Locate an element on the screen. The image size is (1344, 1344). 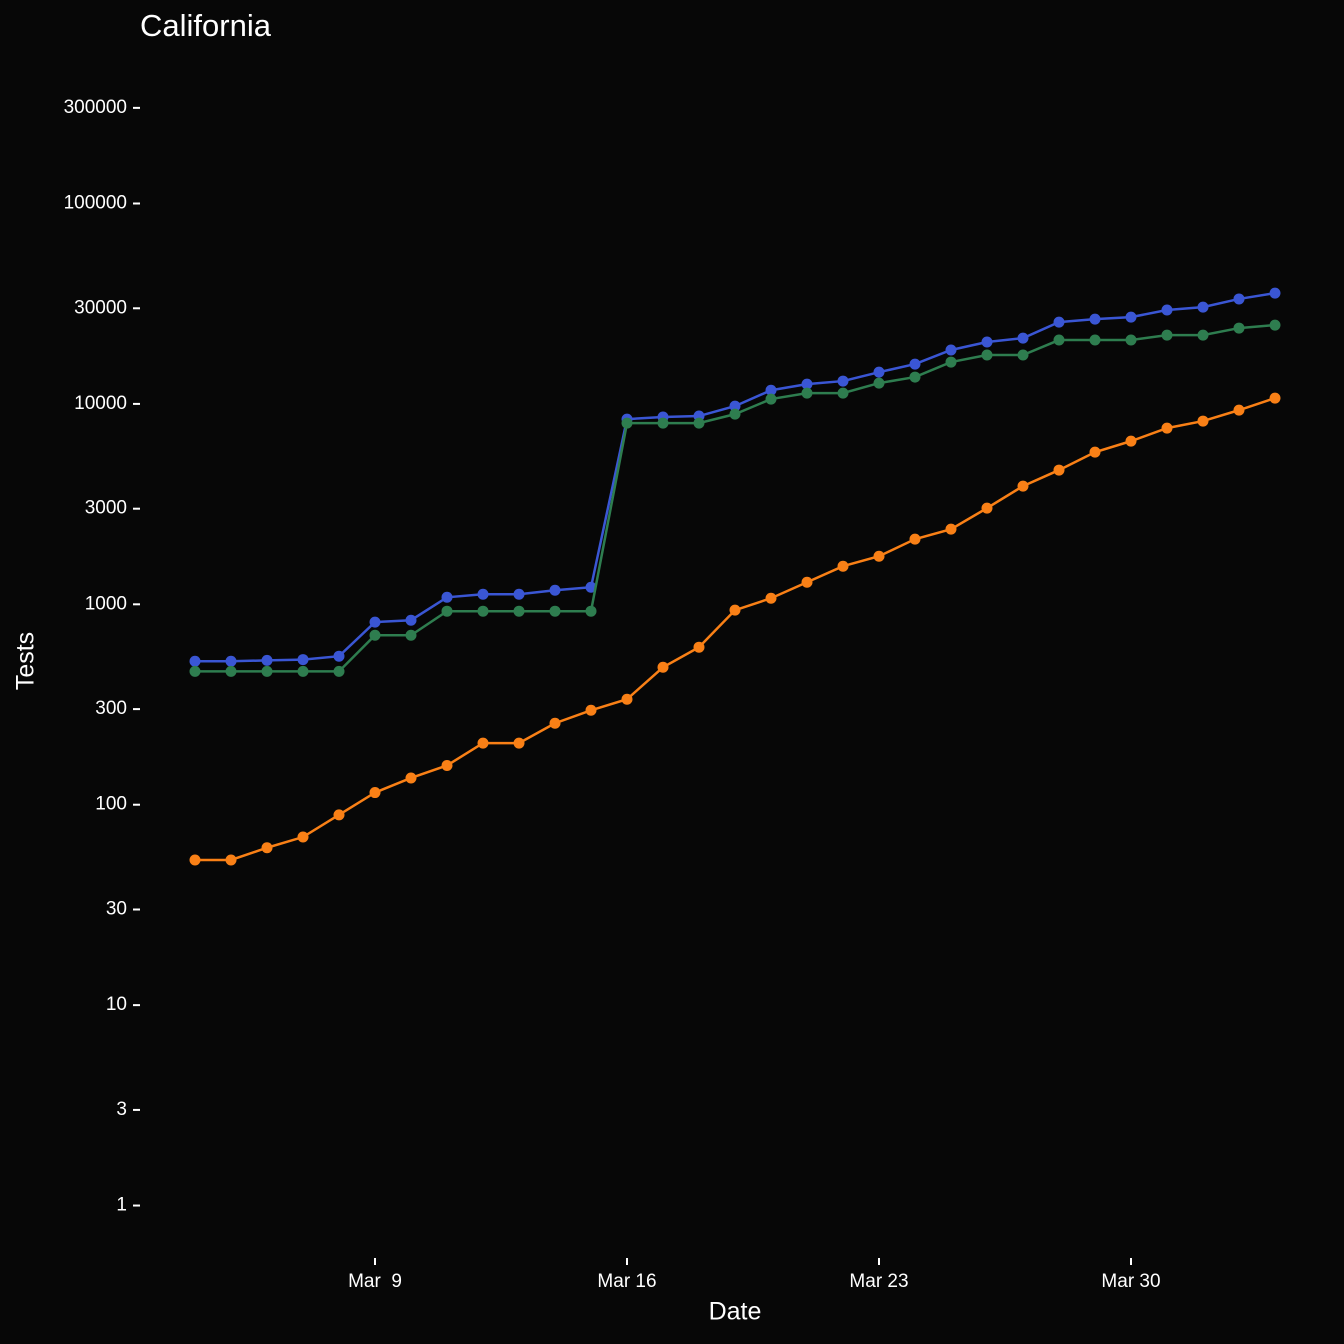
y-axis-title: Tests is located at coordinates (26, 661).